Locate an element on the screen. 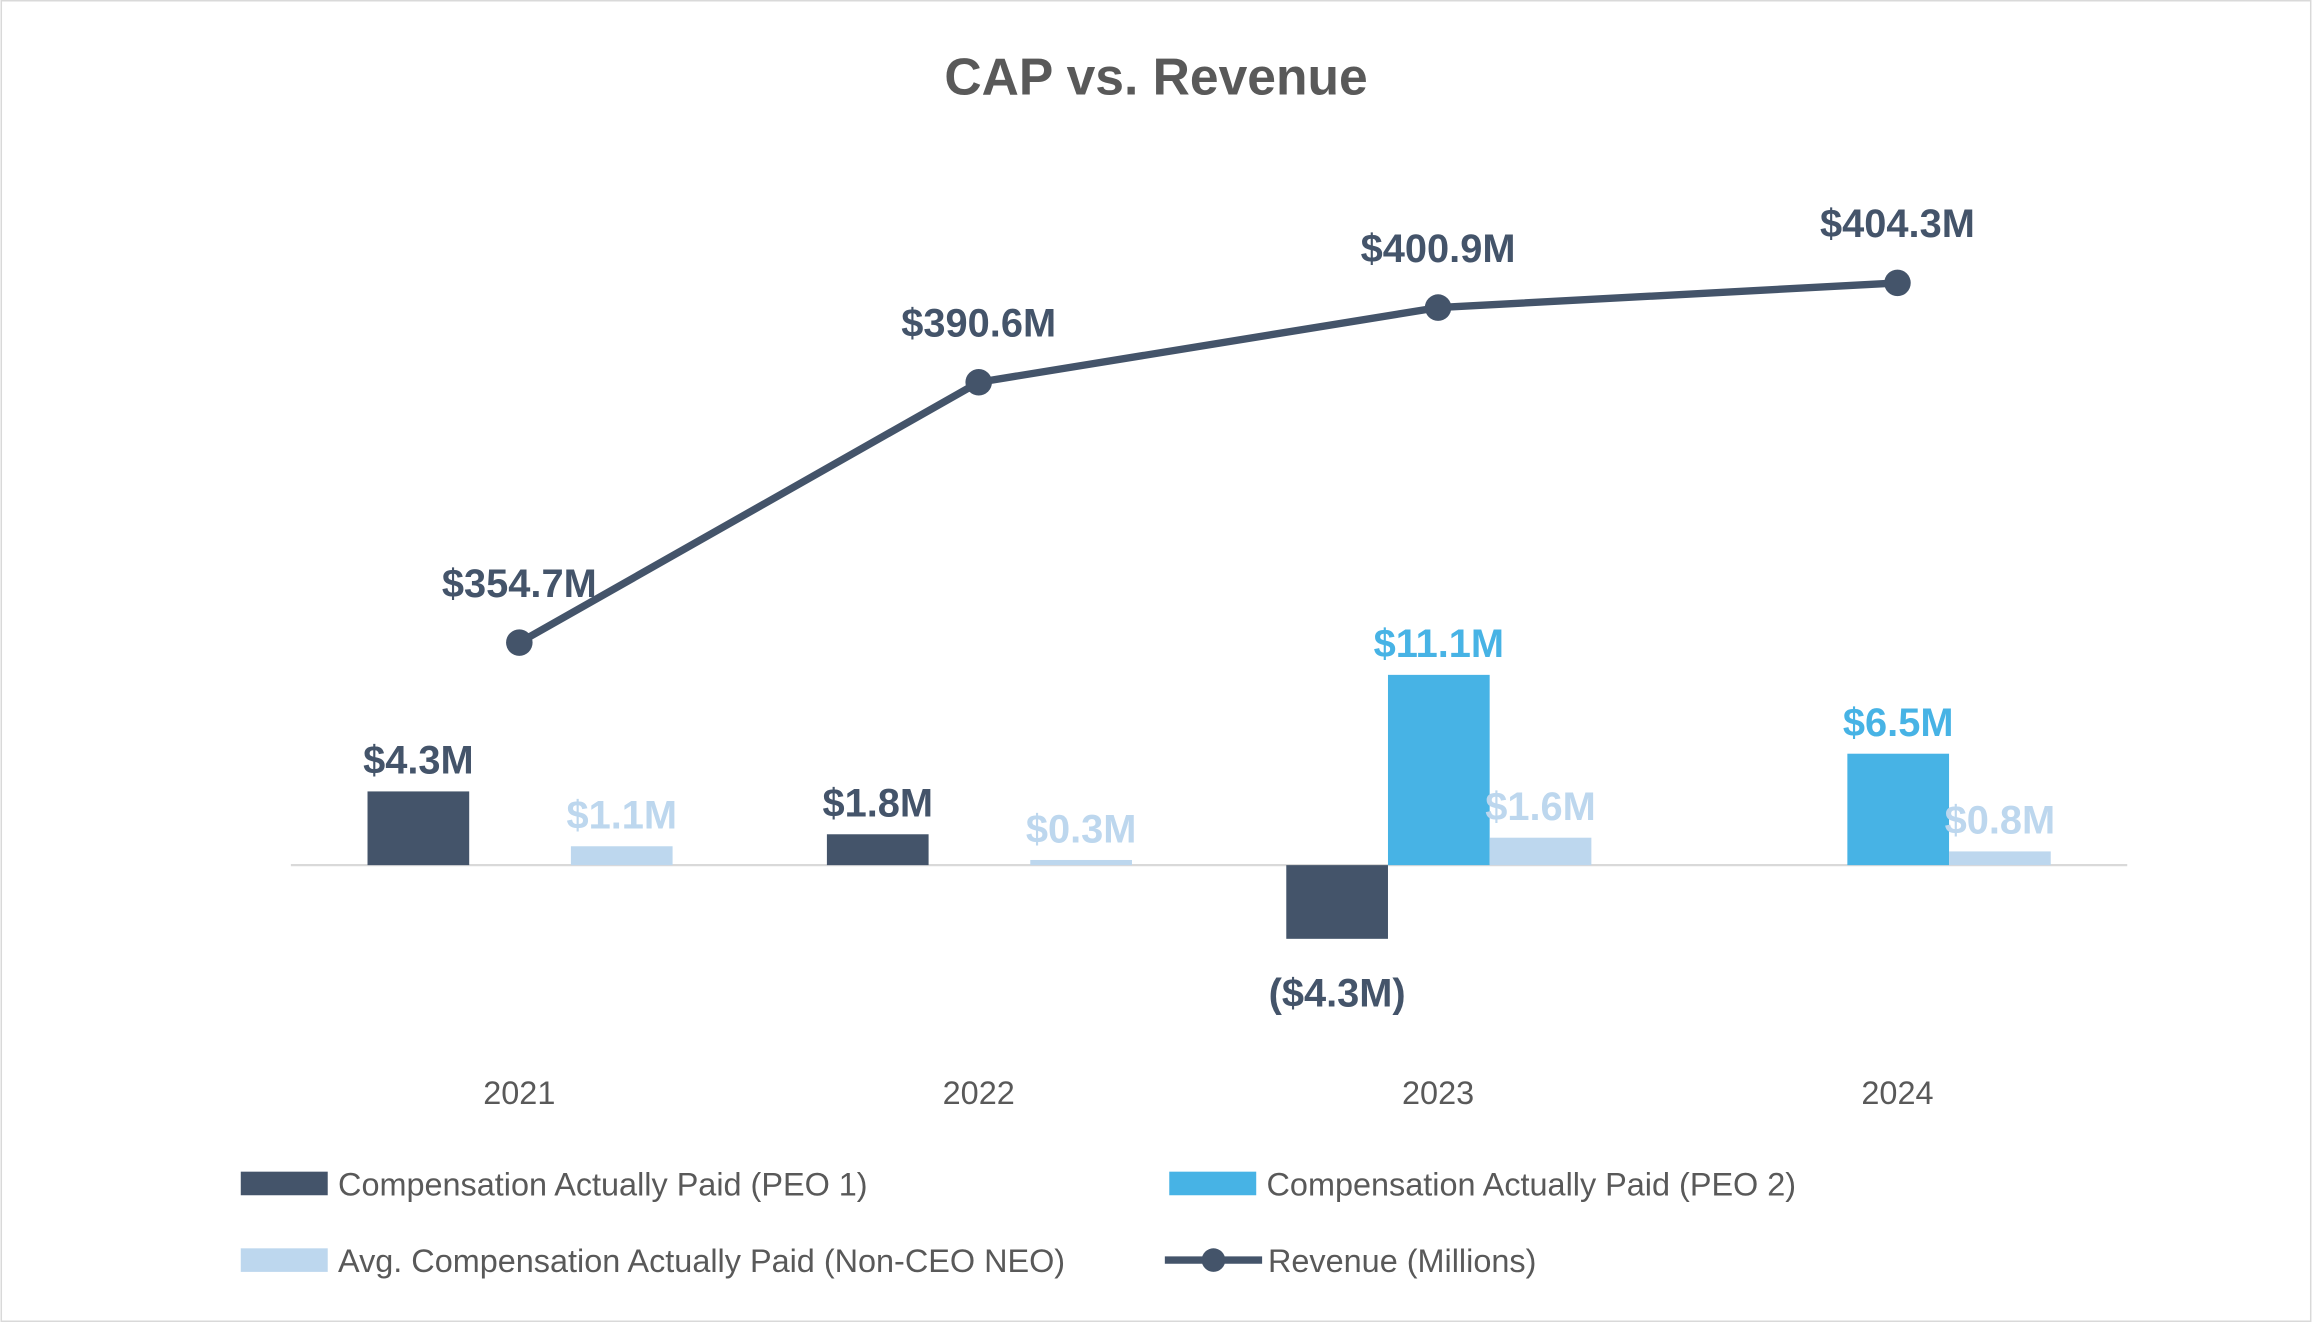  bar-2021-s2 is located at coordinates (621, 856).